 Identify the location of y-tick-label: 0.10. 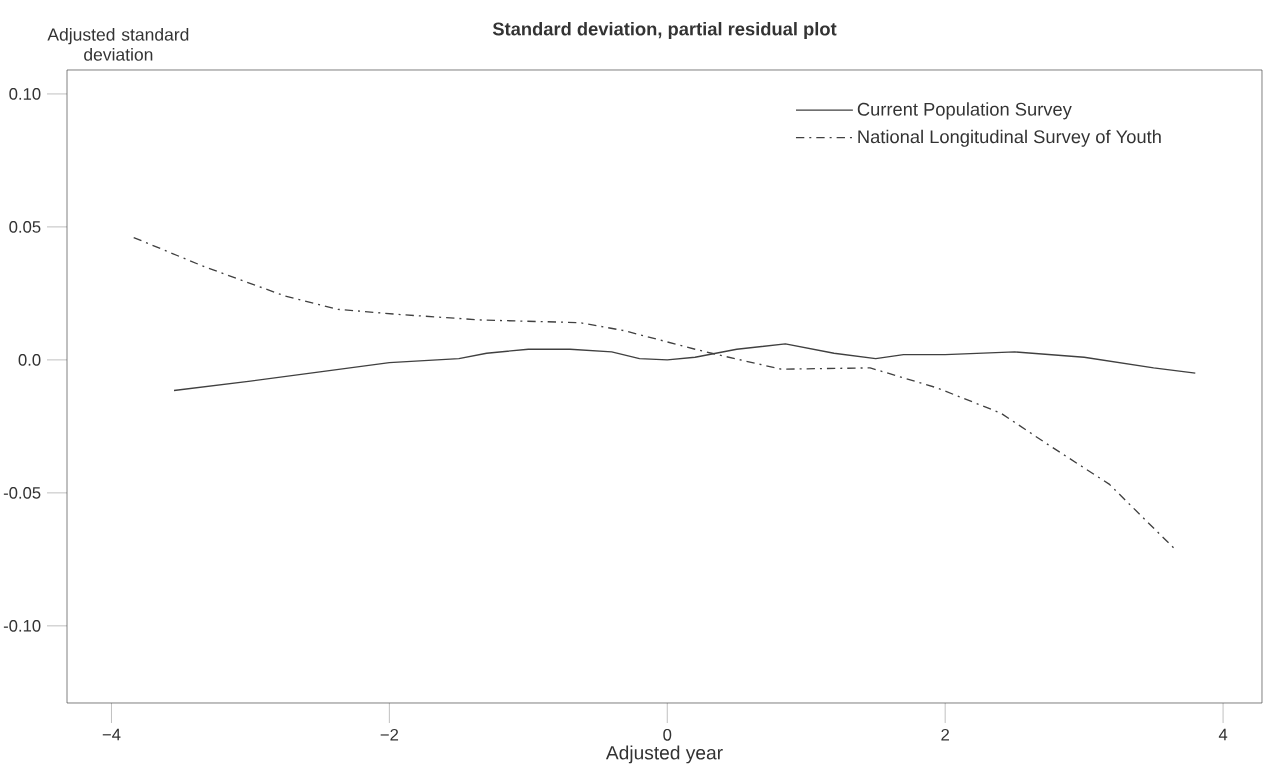
(25, 94).